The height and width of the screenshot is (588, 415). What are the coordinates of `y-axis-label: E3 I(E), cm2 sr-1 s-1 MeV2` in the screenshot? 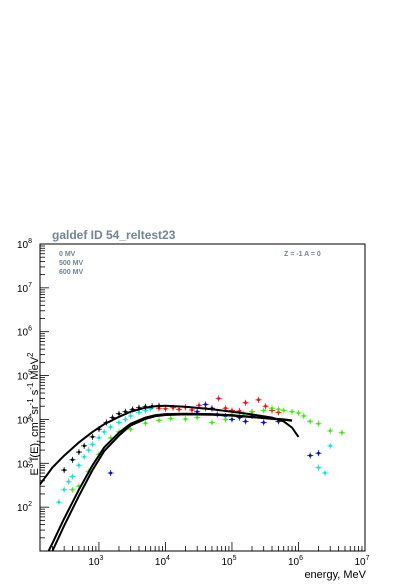 It's located at (33, 414).